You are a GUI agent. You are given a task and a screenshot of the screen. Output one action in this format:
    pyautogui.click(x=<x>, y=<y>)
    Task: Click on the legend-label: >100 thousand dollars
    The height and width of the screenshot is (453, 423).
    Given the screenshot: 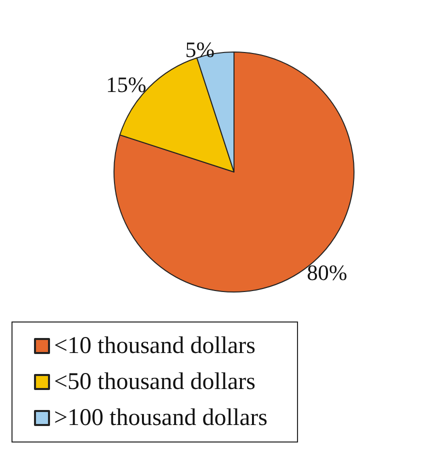 What is the action you would take?
    pyautogui.click(x=161, y=418)
    